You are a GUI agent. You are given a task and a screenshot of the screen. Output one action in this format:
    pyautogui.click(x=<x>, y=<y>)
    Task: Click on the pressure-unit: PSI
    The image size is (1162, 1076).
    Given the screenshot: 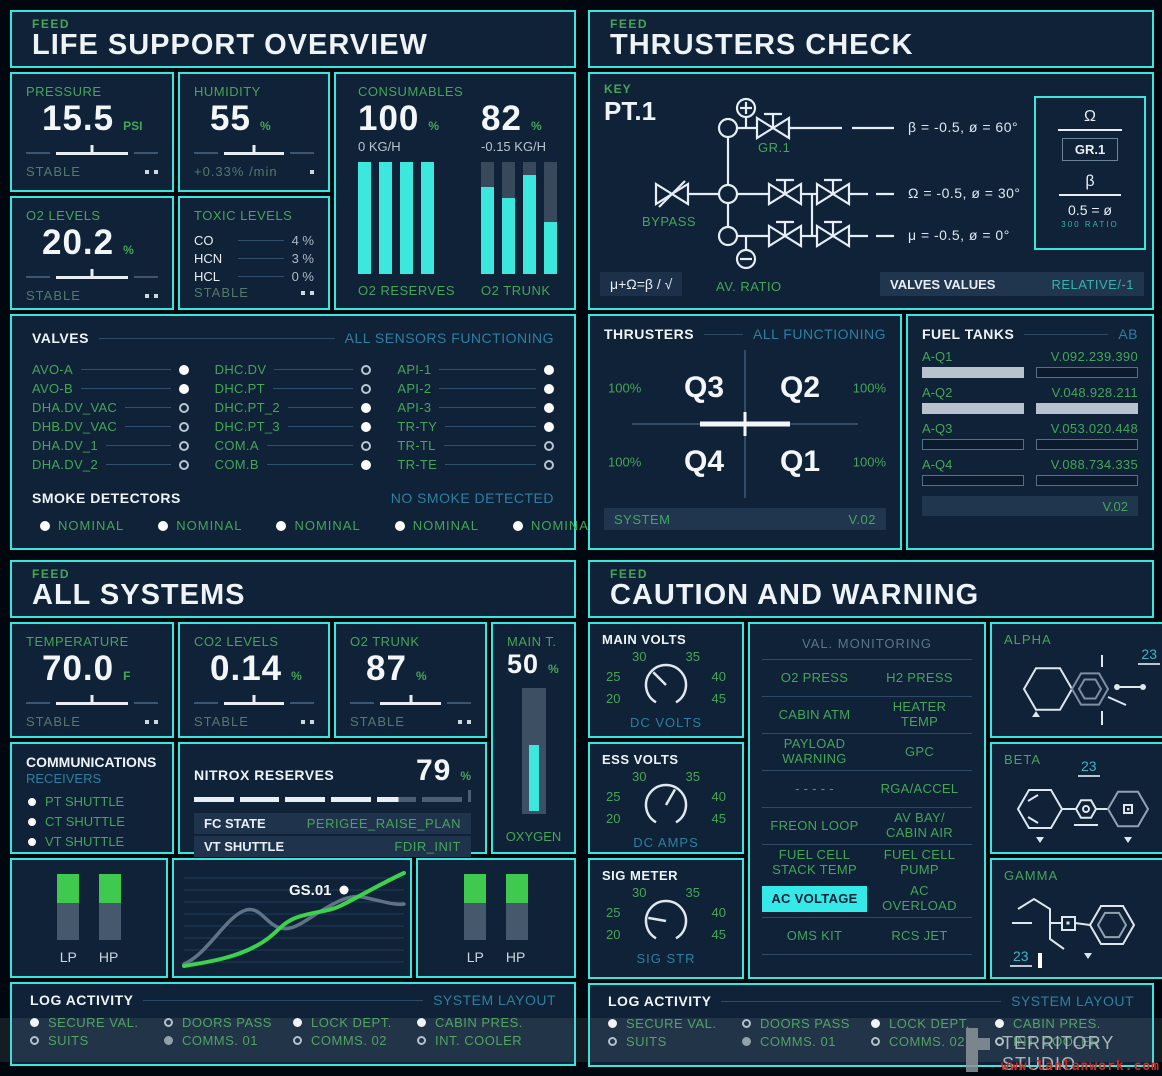 What is the action you would take?
    pyautogui.click(x=133, y=126)
    